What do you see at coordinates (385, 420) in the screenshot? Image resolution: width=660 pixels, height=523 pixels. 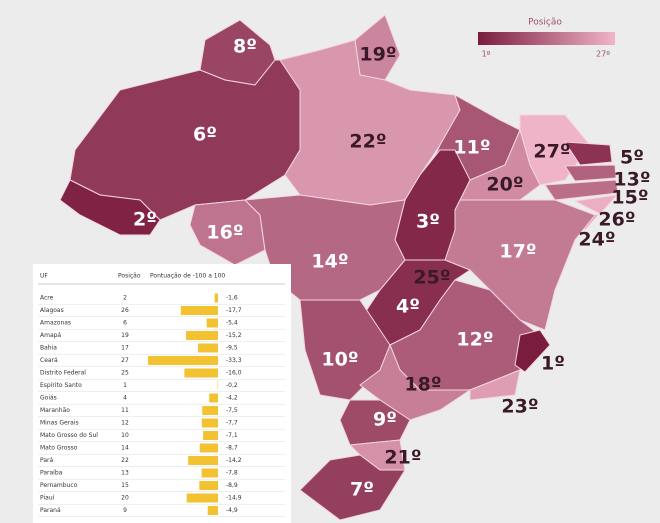 I see `state-rank-label: 9º` at bounding box center [385, 420].